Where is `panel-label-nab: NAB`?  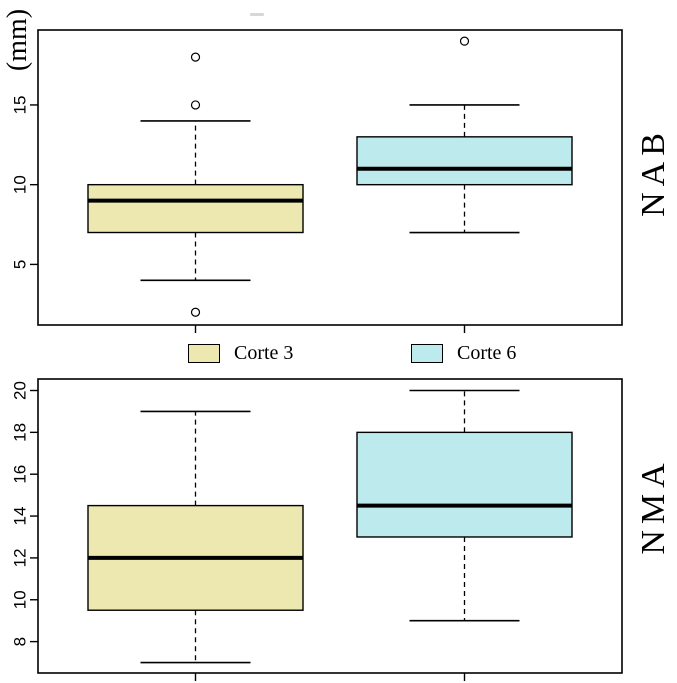
panel-label-nab: NAB is located at coordinates (653, 172).